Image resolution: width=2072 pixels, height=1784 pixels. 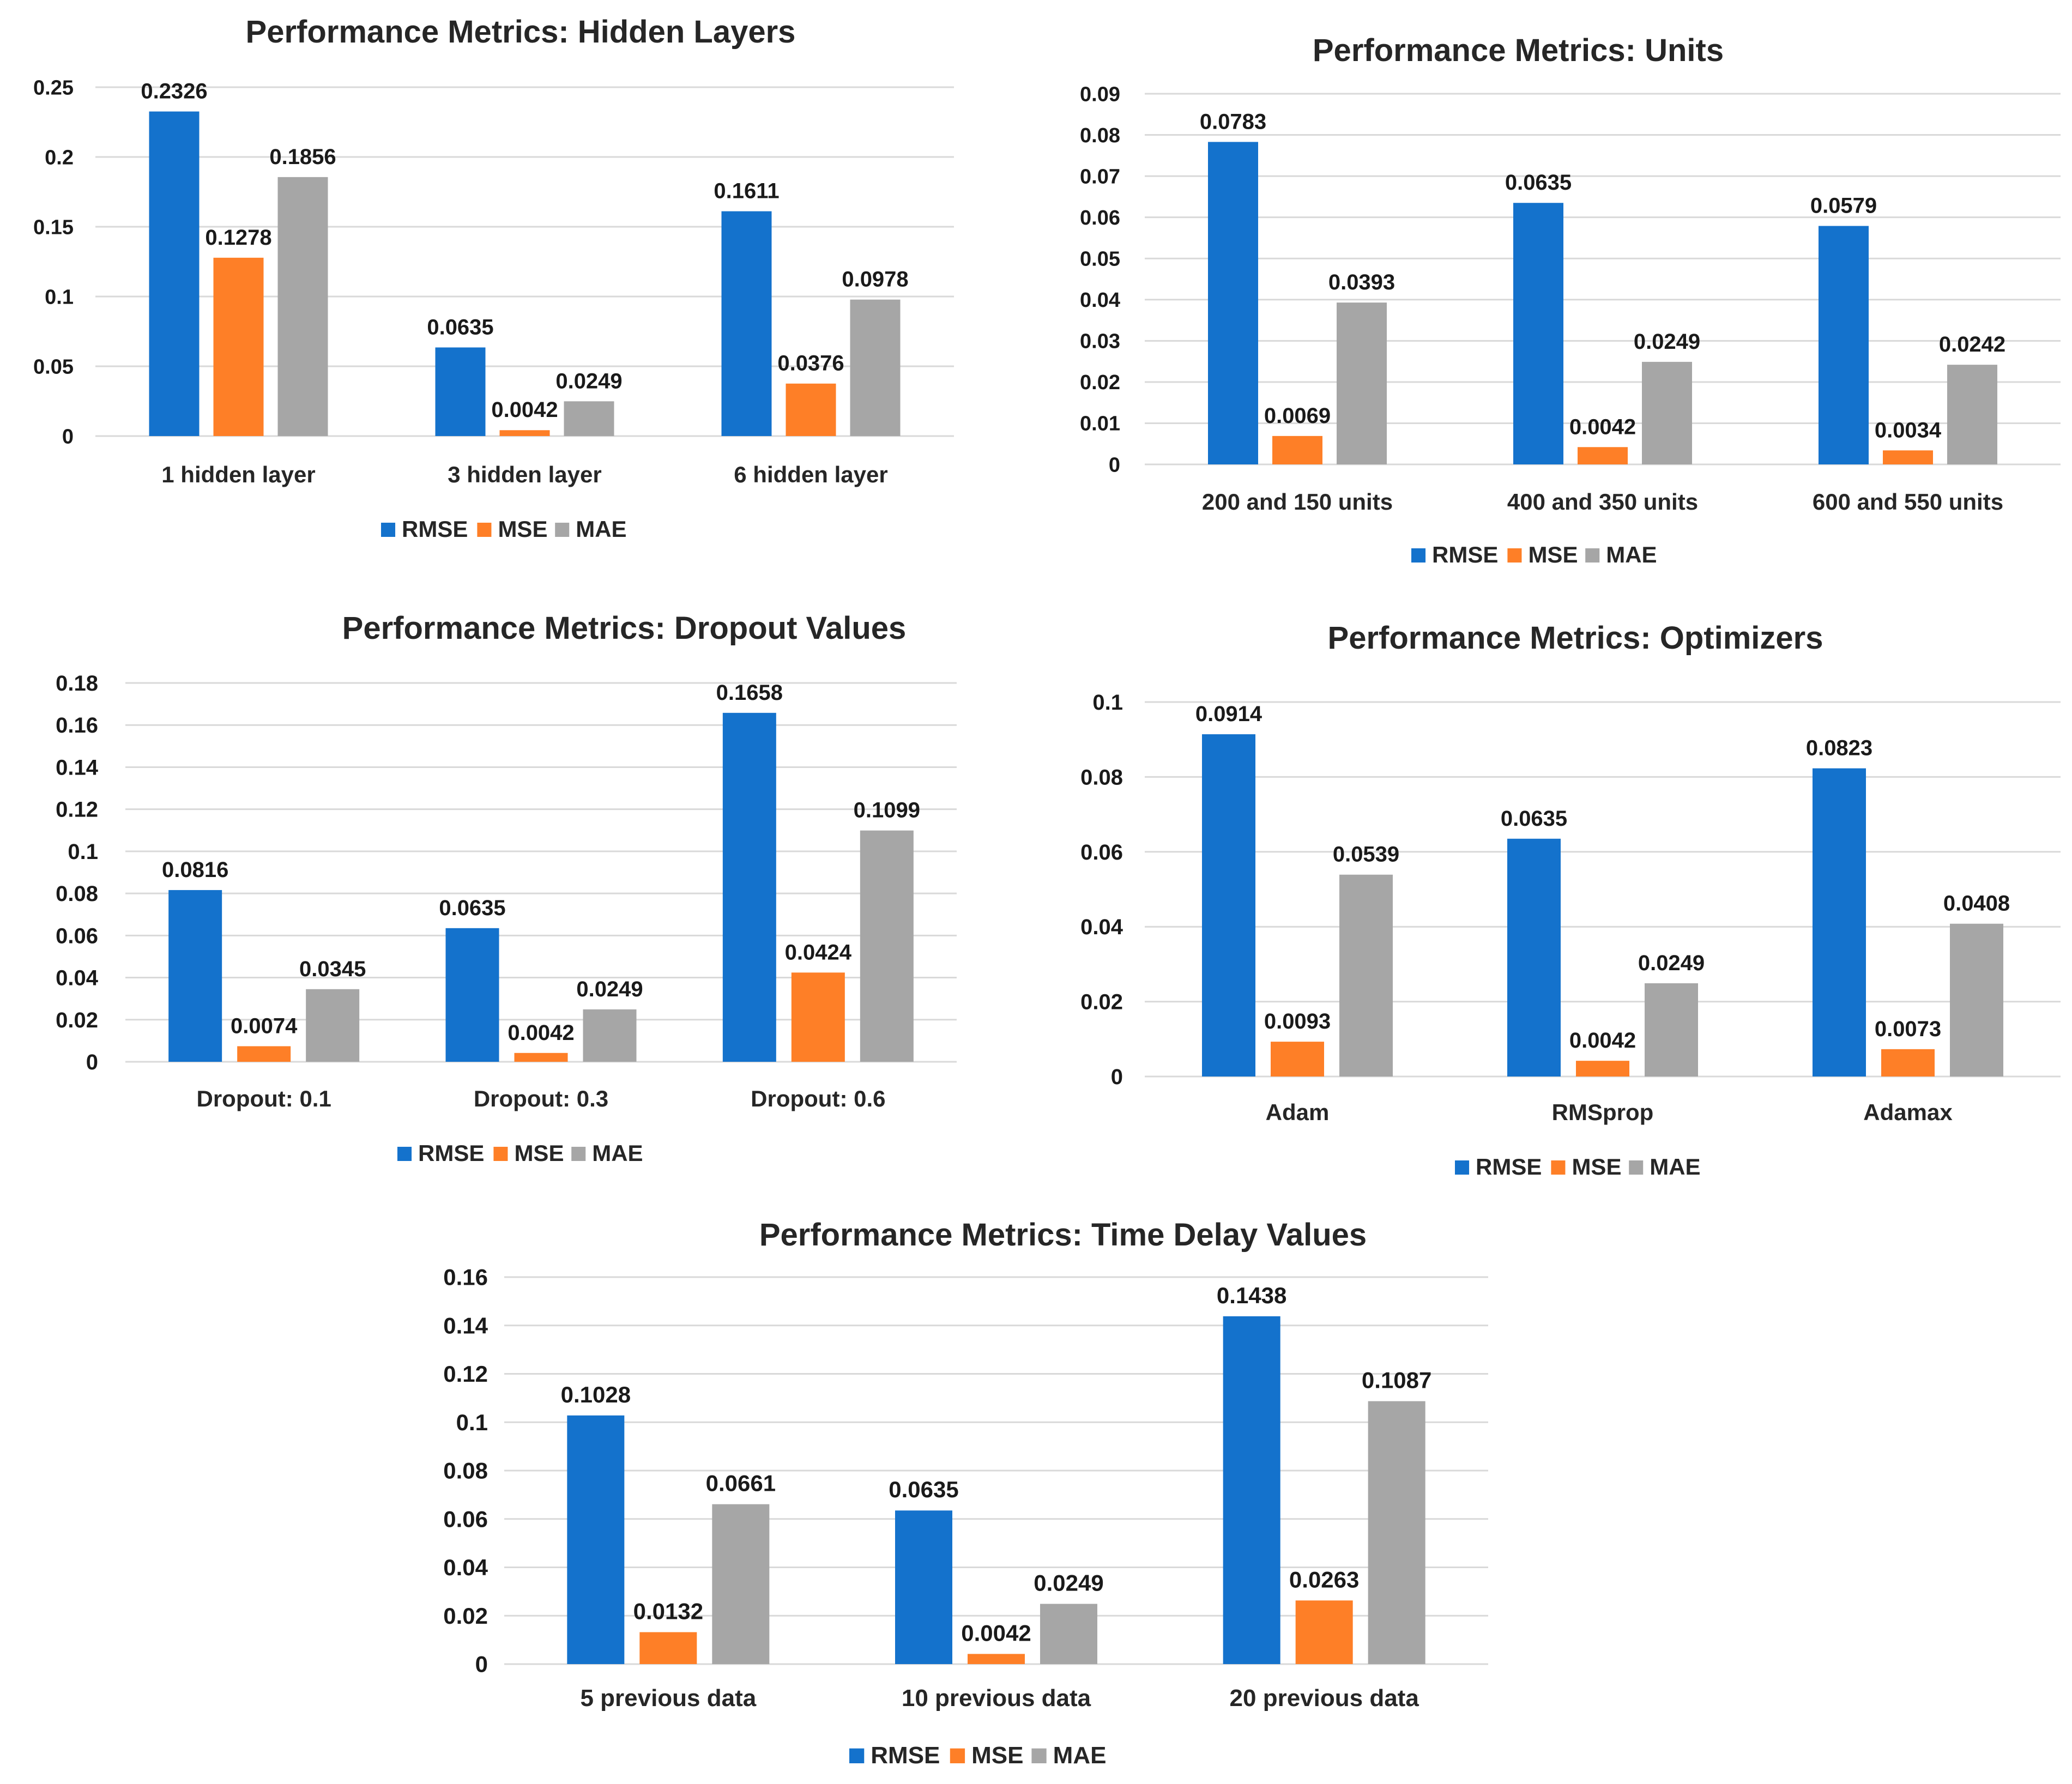 I want to click on bar-mae-5-previous-data, so click(x=741, y=1584).